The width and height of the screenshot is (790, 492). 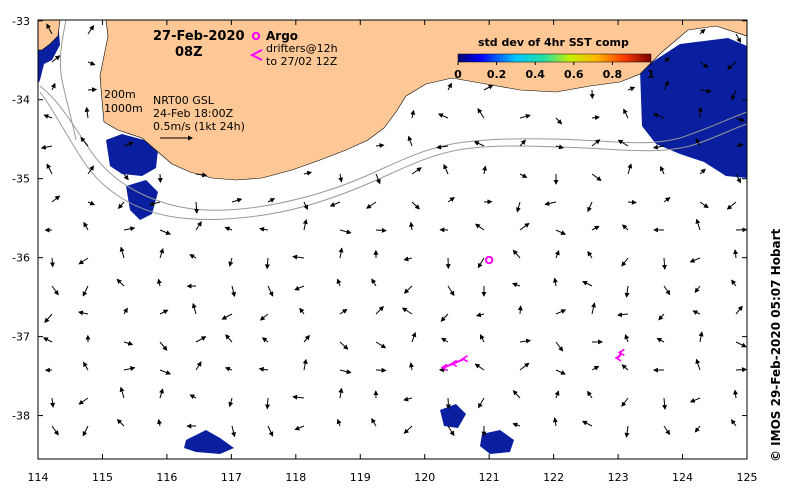 What do you see at coordinates (199, 36) in the screenshot?
I see `map-date: 27-Feb-2020` at bounding box center [199, 36].